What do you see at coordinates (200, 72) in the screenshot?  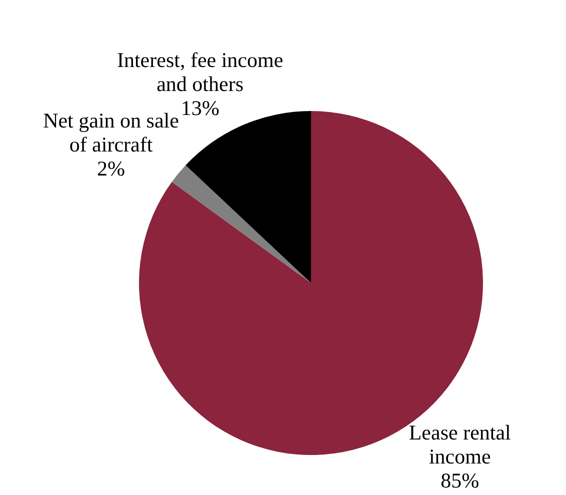 I see `slice-label: Interest, fee income and others` at bounding box center [200, 72].